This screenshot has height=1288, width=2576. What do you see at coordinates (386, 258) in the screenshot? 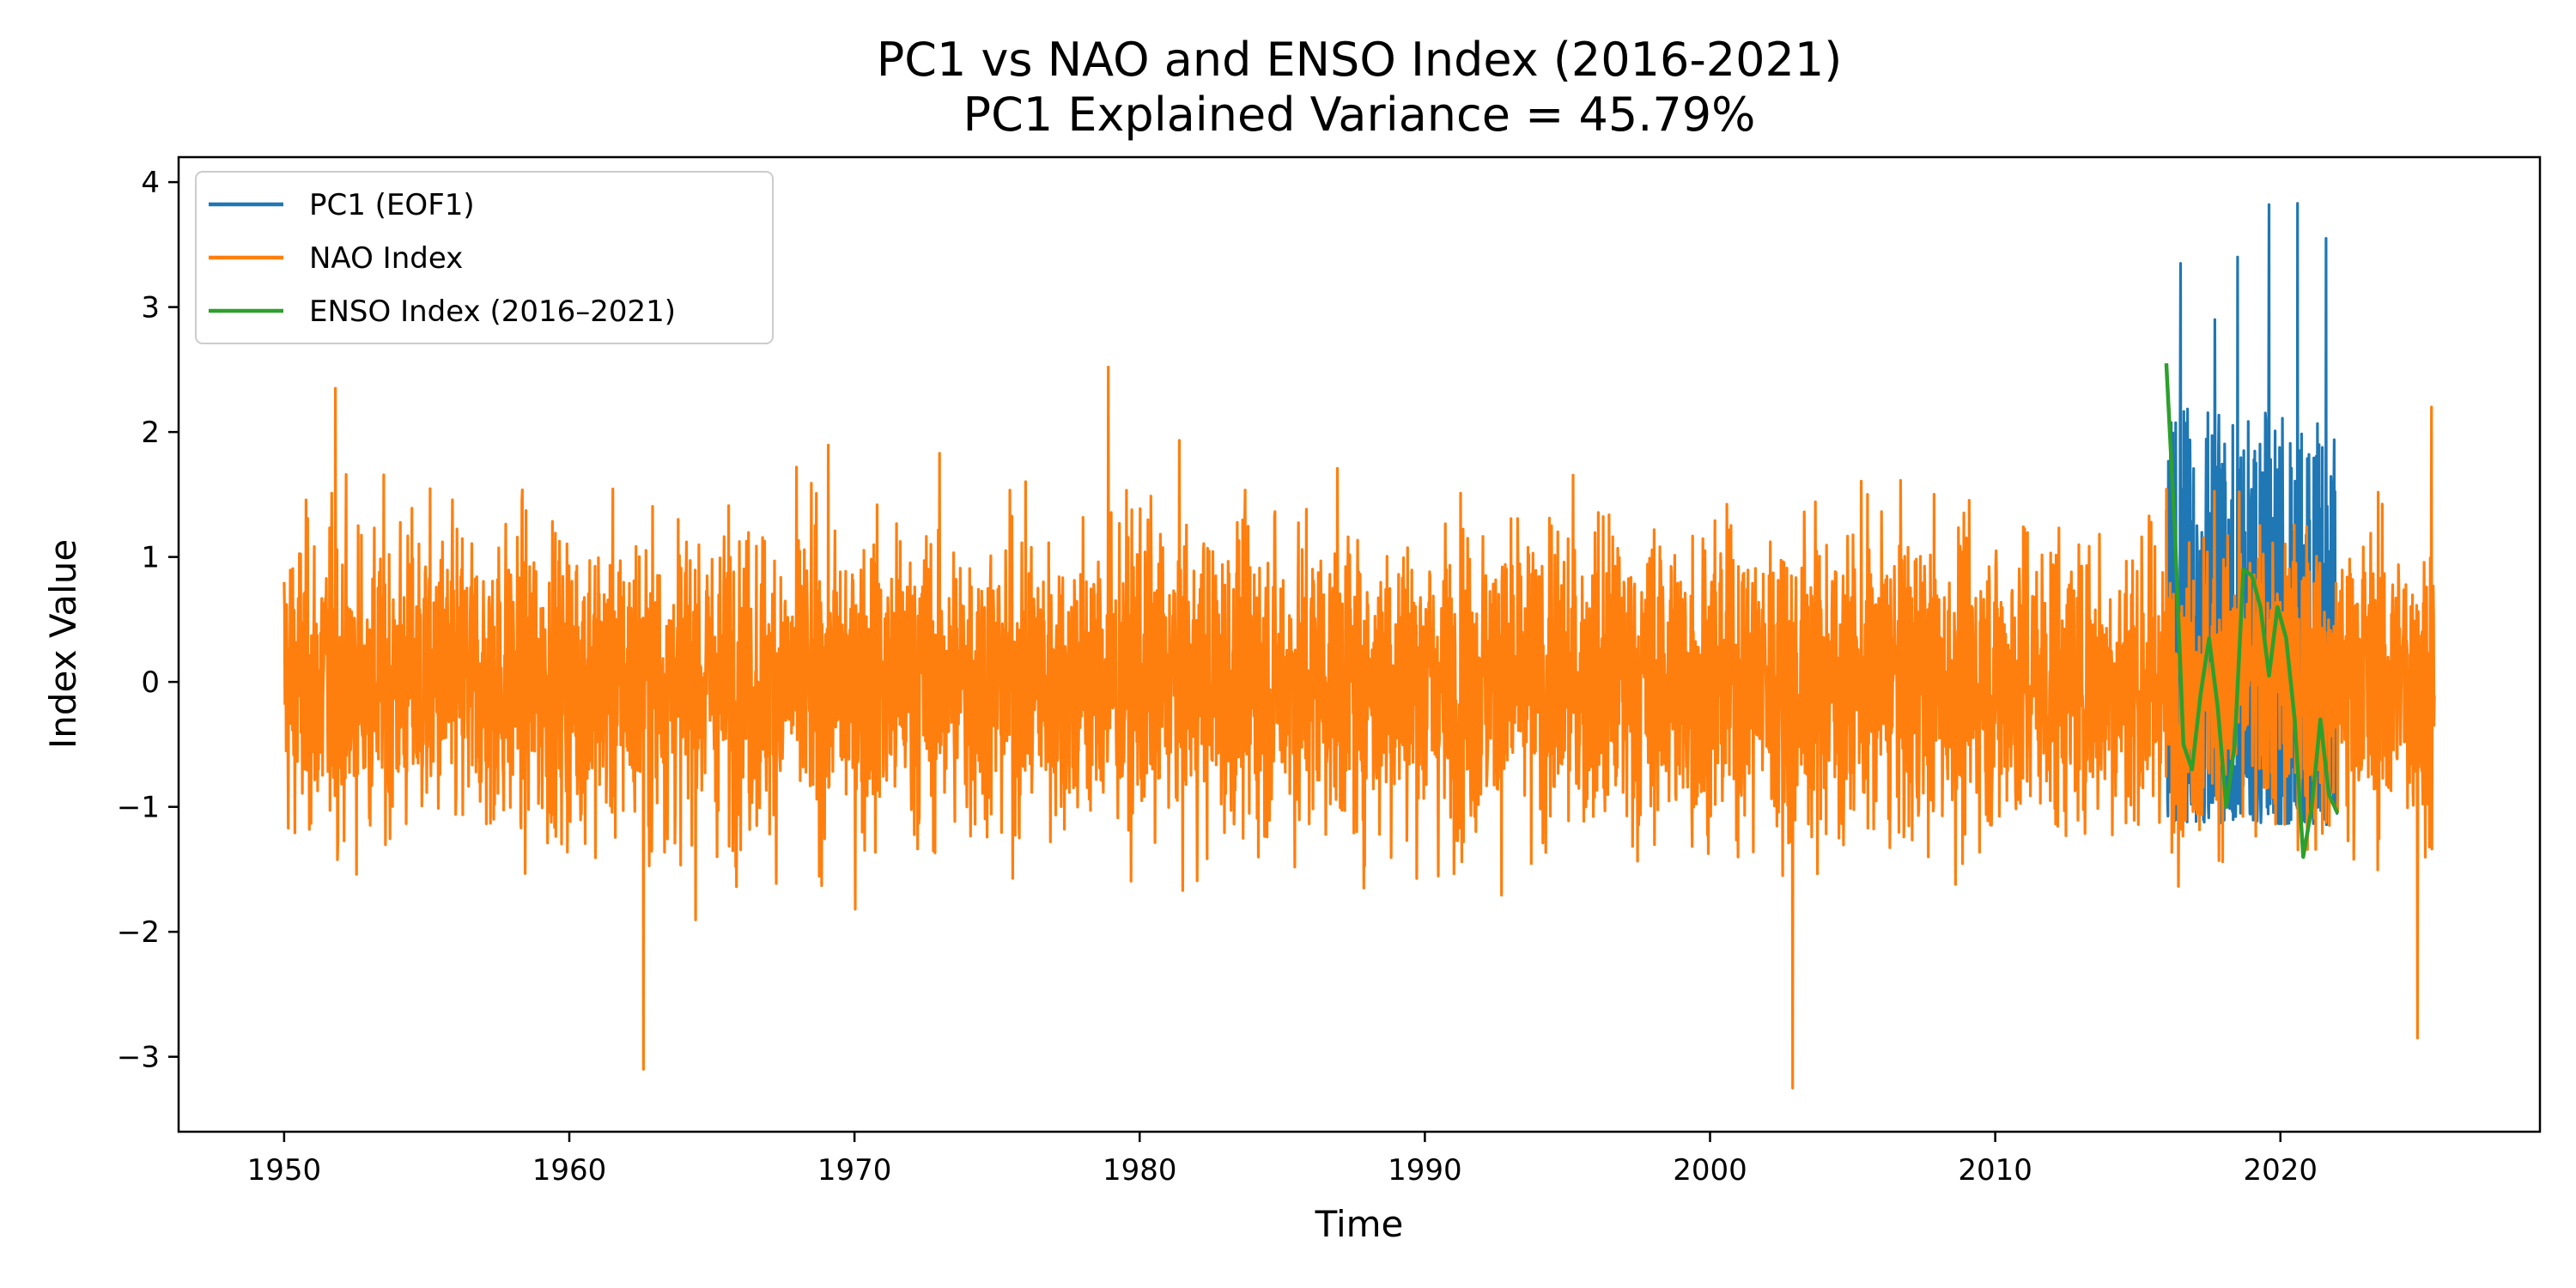
I see `legend-label-nao: NAO Index` at bounding box center [386, 258].